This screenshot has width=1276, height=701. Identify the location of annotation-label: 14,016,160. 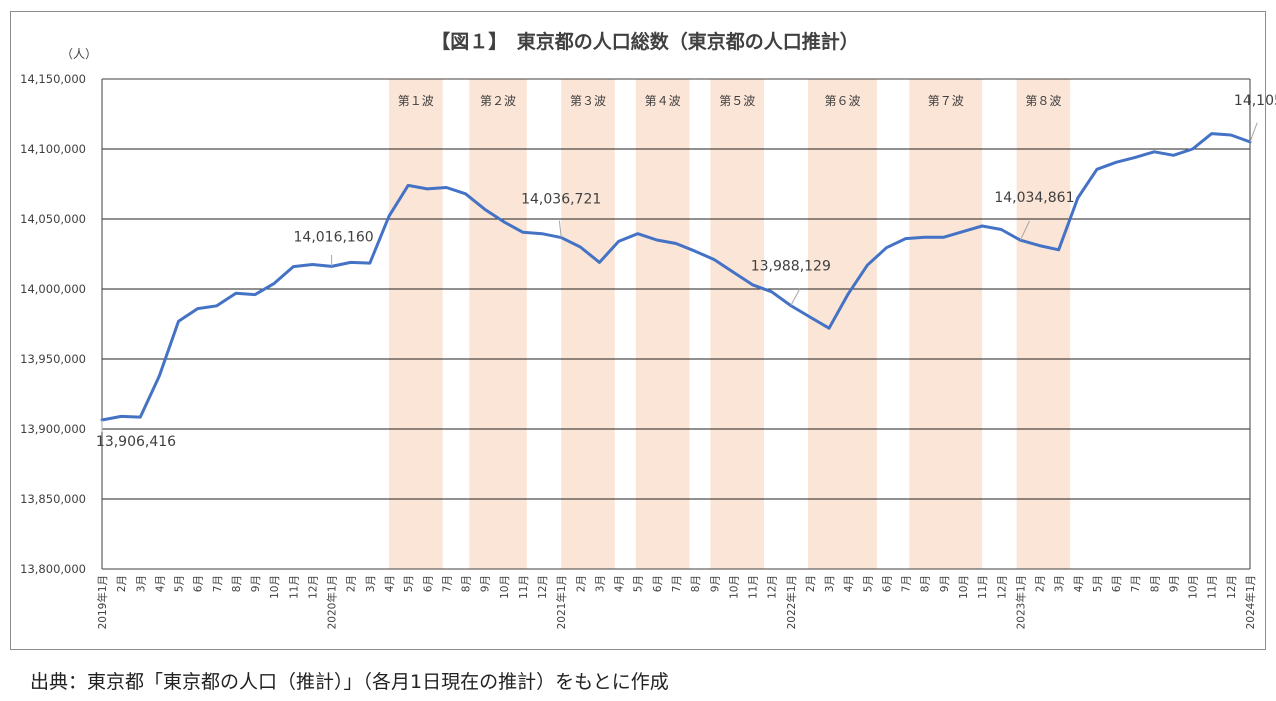
(334, 237).